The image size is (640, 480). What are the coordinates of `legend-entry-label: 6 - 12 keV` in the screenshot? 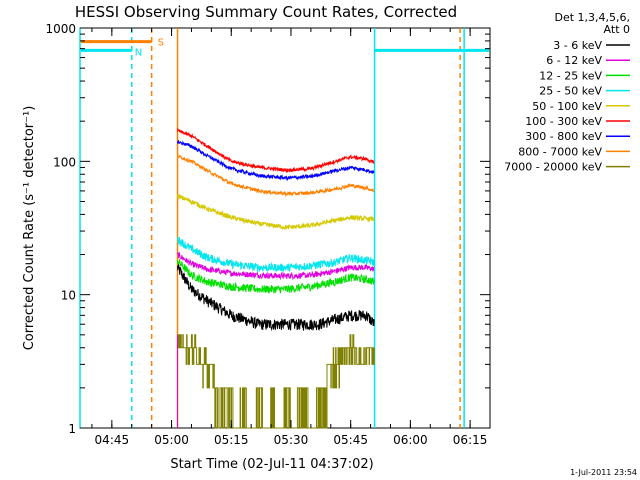 It's located at (574, 60).